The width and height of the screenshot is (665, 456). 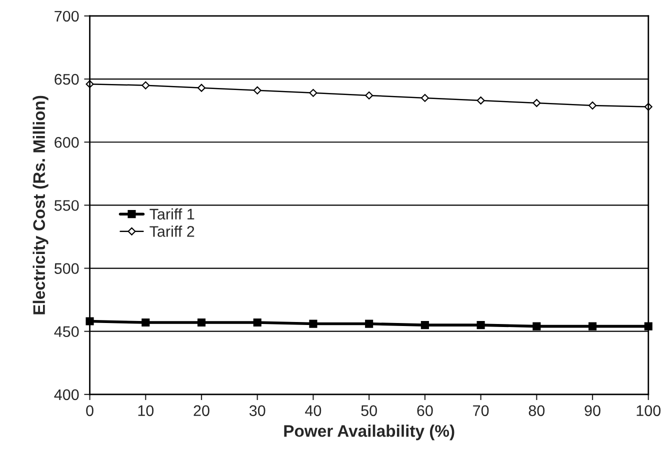 What do you see at coordinates (66, 394) in the screenshot?
I see `y-tick-label: 400` at bounding box center [66, 394].